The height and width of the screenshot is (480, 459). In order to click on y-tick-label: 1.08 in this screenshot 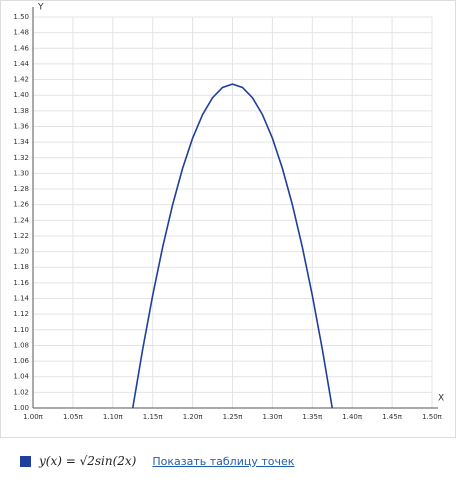, I will do `click(21, 345)`.